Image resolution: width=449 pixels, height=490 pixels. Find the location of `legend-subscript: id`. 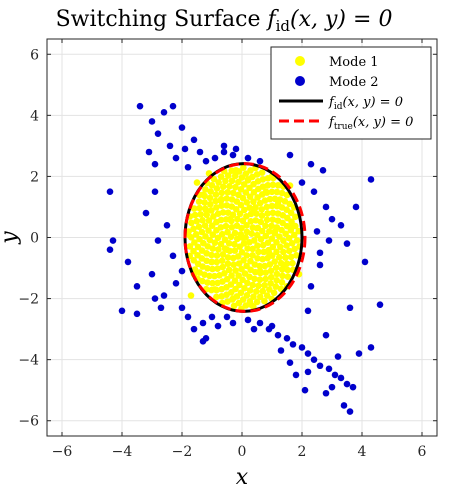

legend-subscript: id is located at coordinates (338, 107).